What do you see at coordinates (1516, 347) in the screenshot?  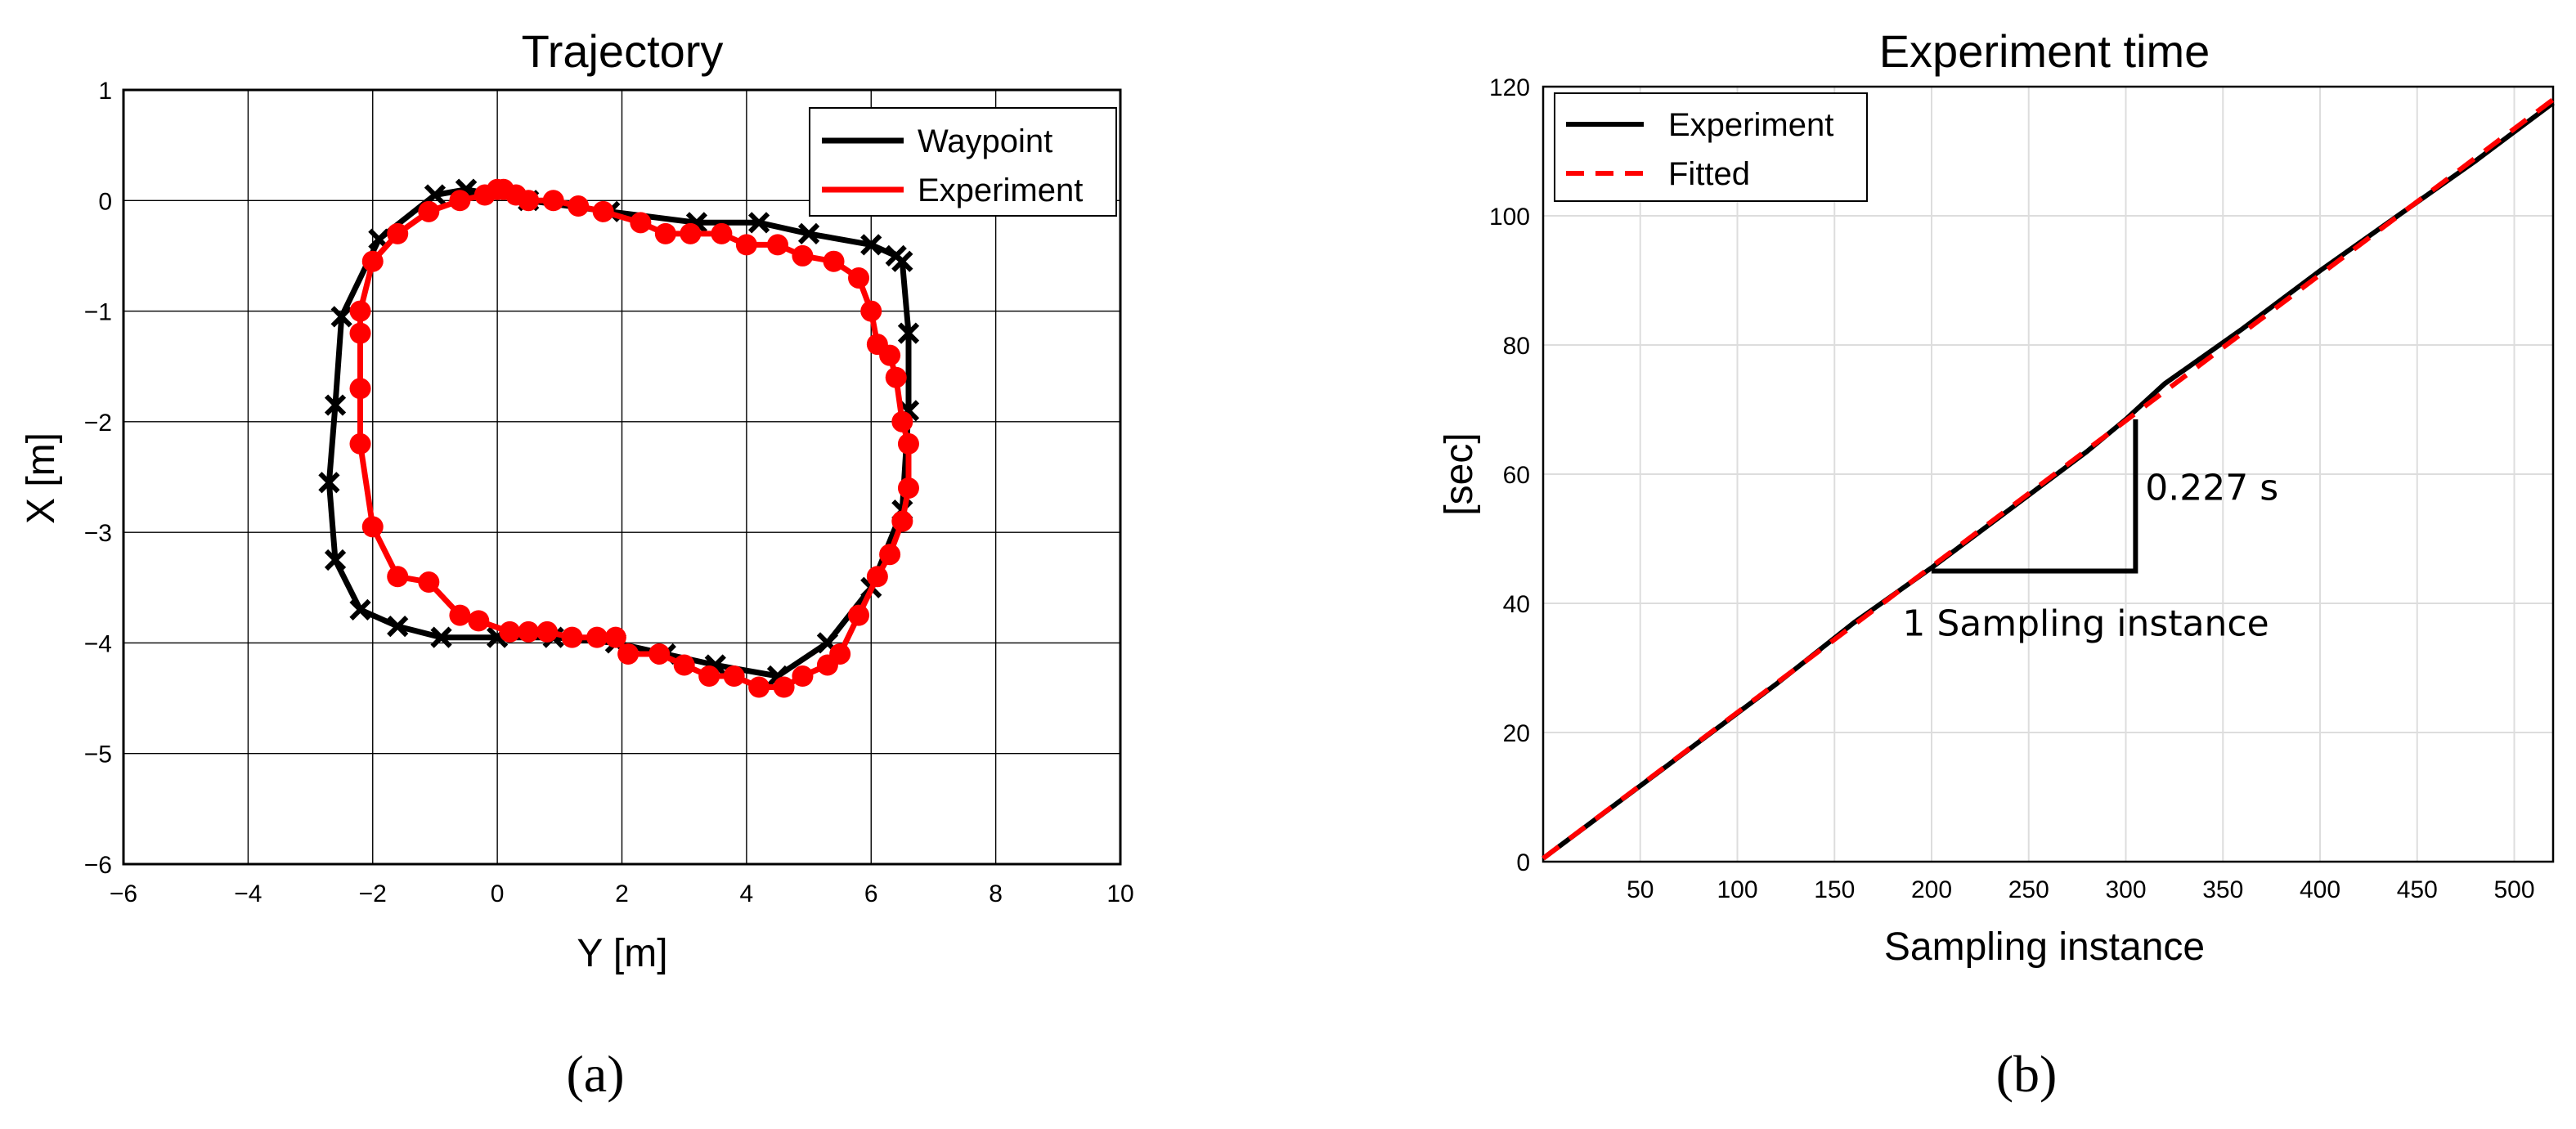 I see `y-tick-label: 80` at bounding box center [1516, 347].